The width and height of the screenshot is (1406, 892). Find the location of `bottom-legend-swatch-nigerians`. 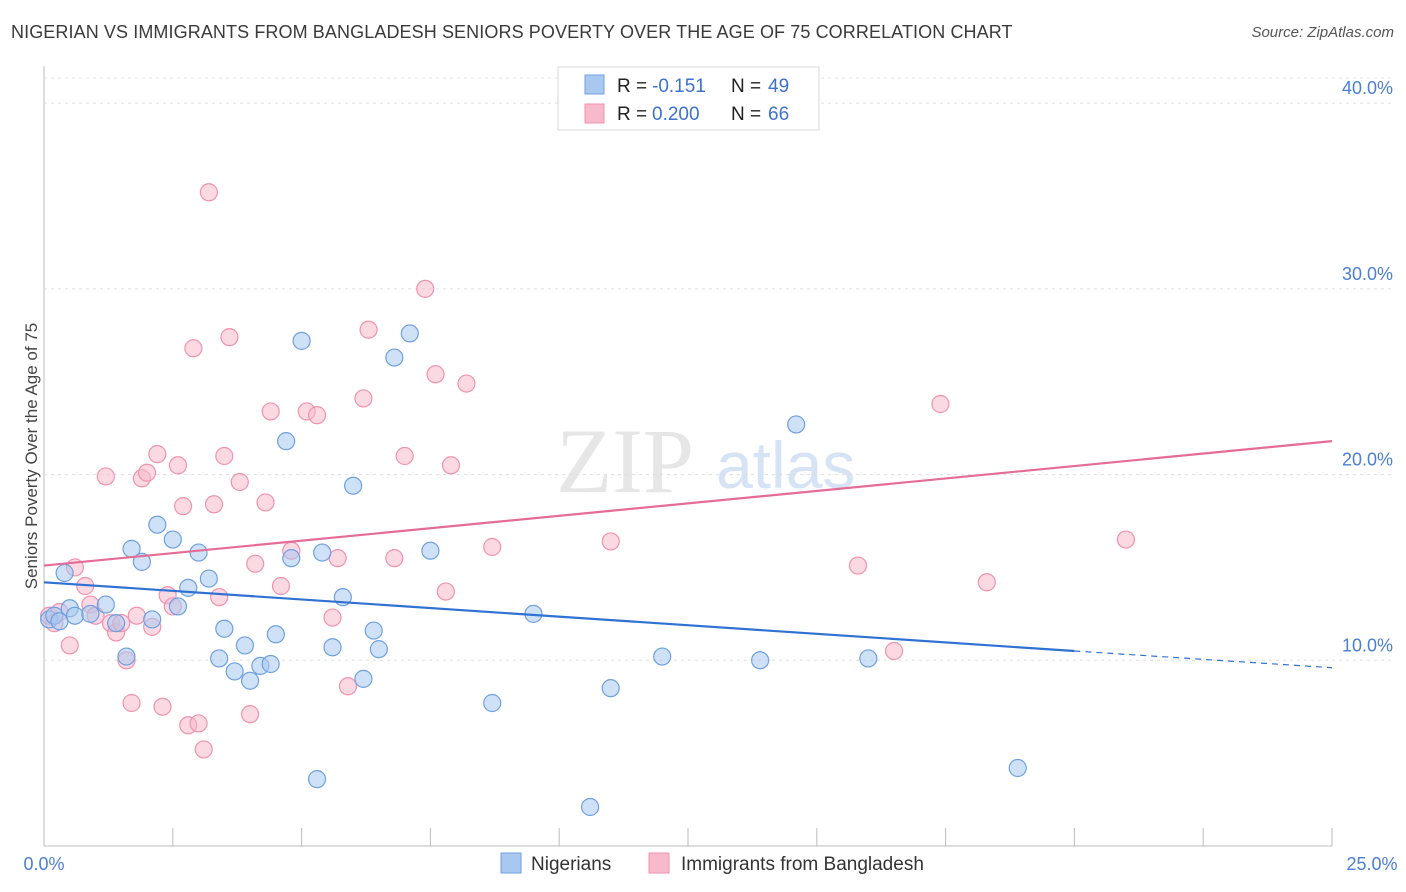

bottom-legend-swatch-nigerians is located at coordinates (511, 863).